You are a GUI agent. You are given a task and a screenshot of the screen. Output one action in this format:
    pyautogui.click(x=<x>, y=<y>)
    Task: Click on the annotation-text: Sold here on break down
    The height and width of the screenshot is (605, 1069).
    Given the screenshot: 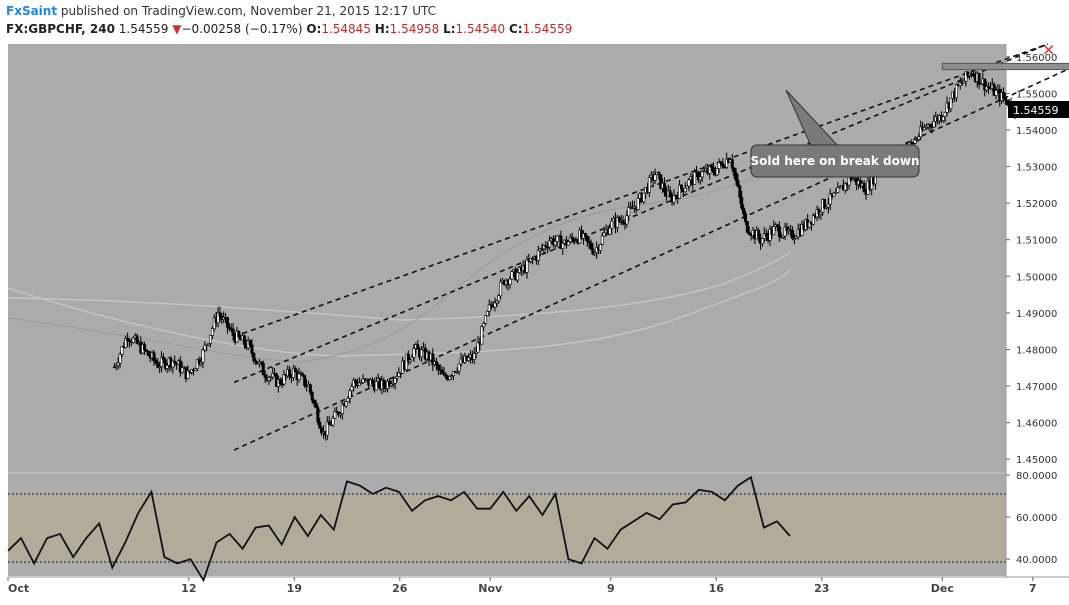 What is the action you would take?
    pyautogui.click(x=834, y=161)
    